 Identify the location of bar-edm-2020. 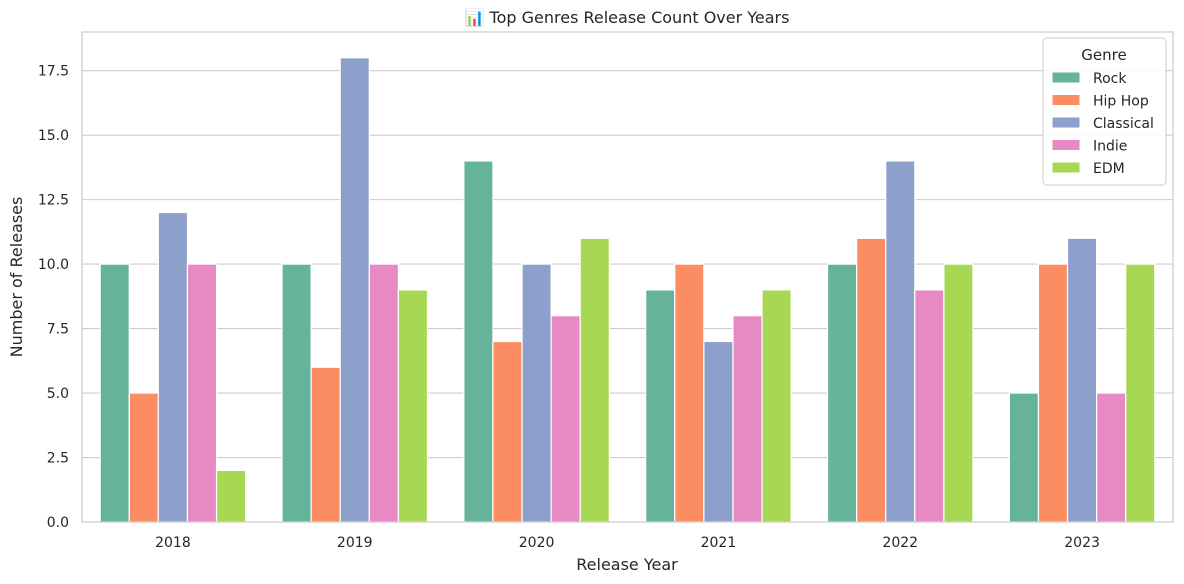
(594, 380).